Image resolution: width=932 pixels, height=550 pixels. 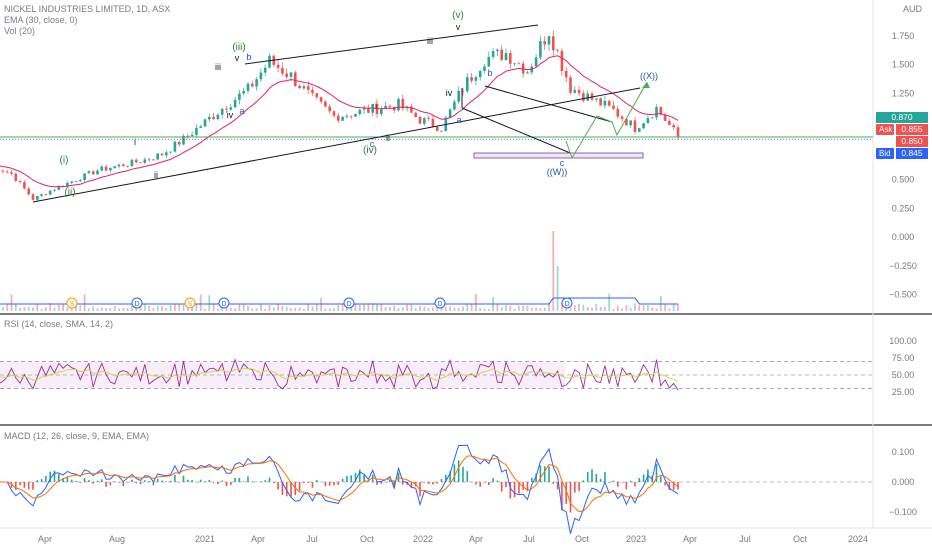 I want to click on ema-legend: EMA (30, close, 0), so click(x=41, y=20).